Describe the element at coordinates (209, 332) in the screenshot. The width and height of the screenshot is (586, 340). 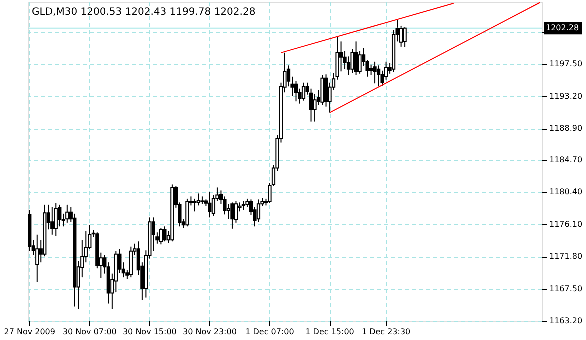
I see `x-tick-label: 30 Nov 23:00` at that location.